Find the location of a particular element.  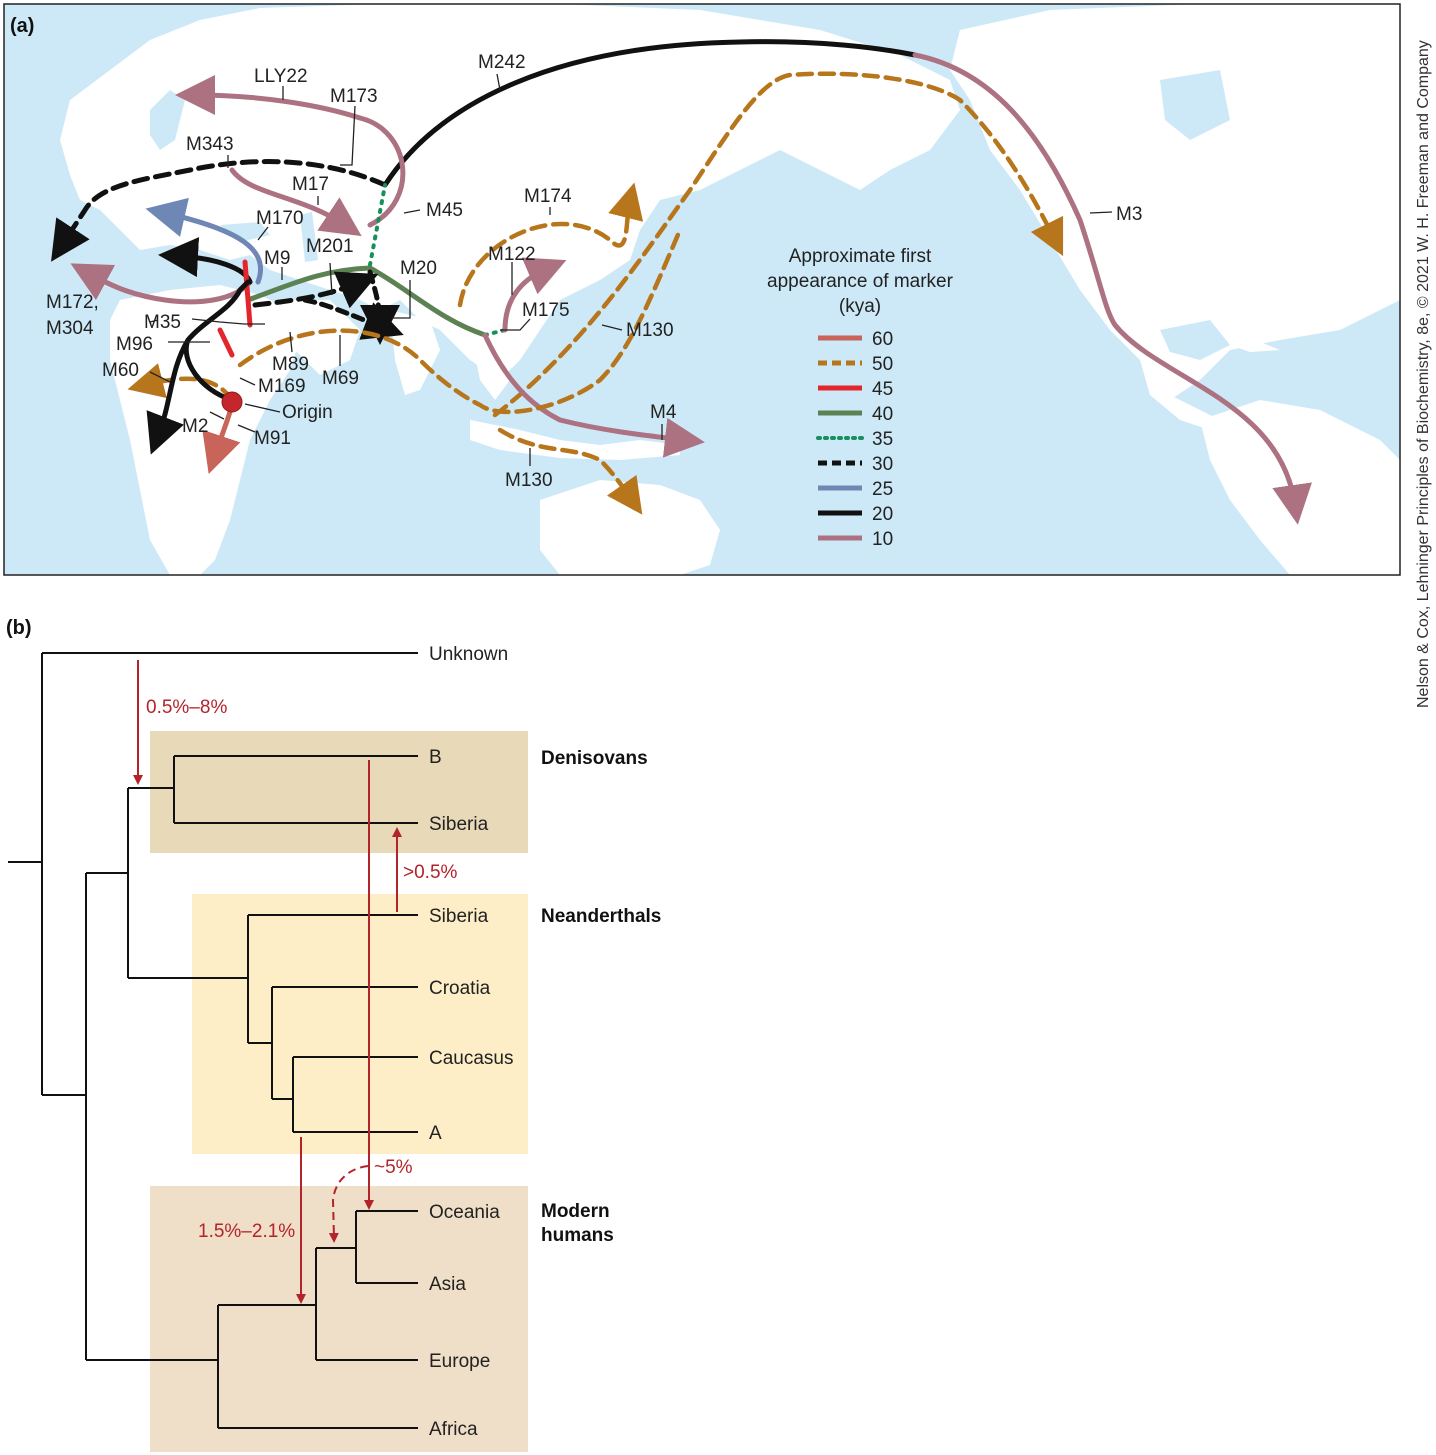

leaf-croatia: Croatia is located at coordinates (460, 988).